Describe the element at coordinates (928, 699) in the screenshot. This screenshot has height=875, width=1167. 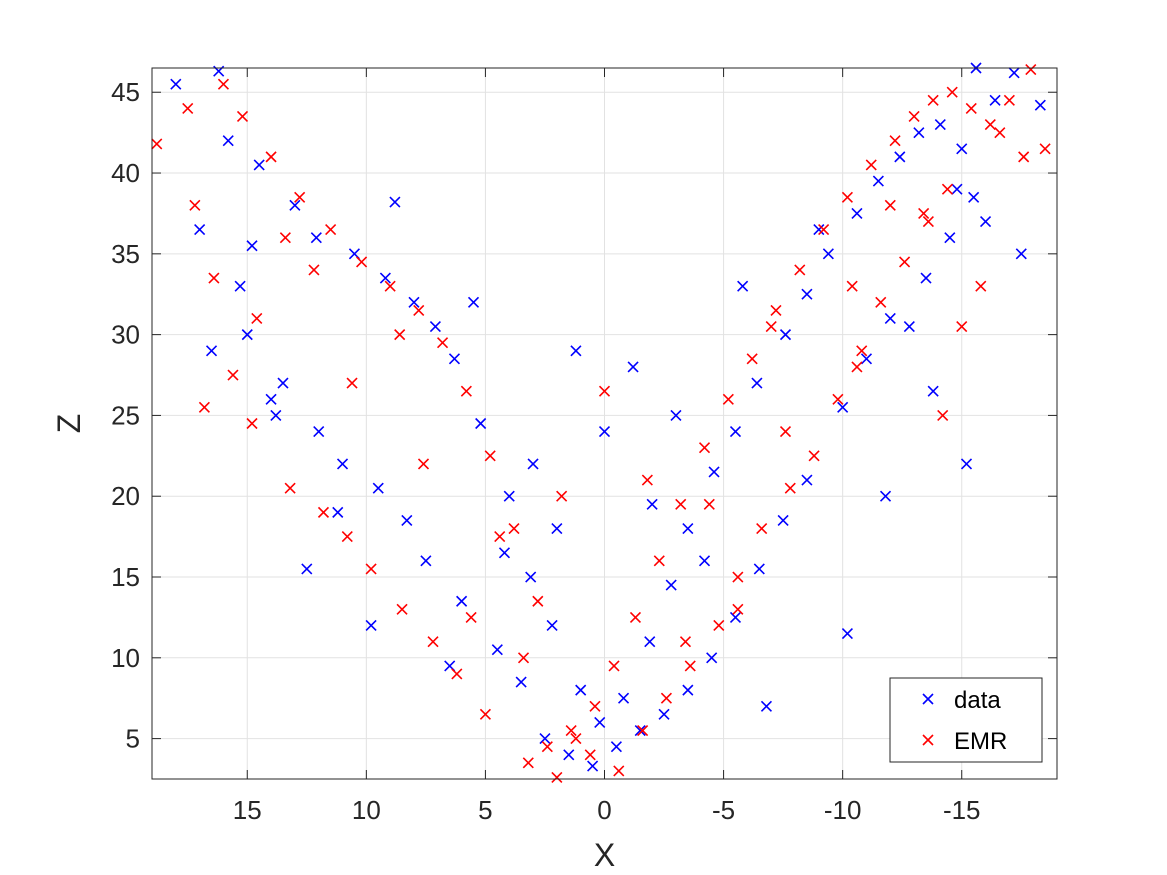
I see `legend-marker-data` at that location.